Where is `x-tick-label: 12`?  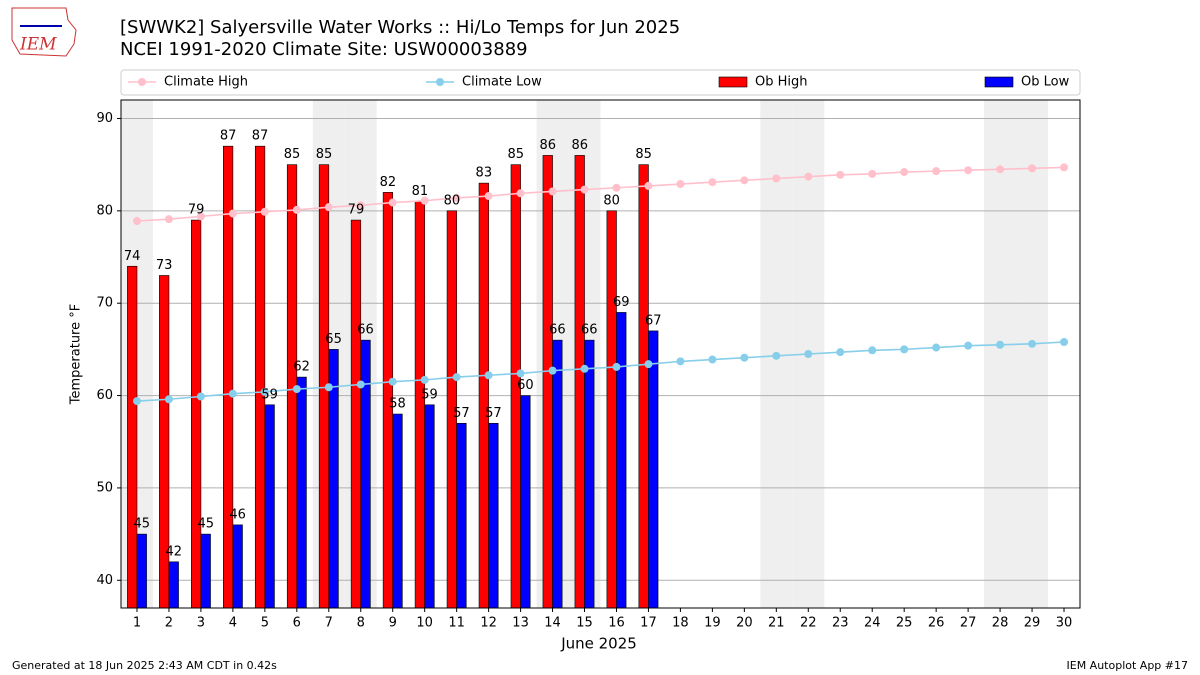 x-tick-label: 12 is located at coordinates (488, 623).